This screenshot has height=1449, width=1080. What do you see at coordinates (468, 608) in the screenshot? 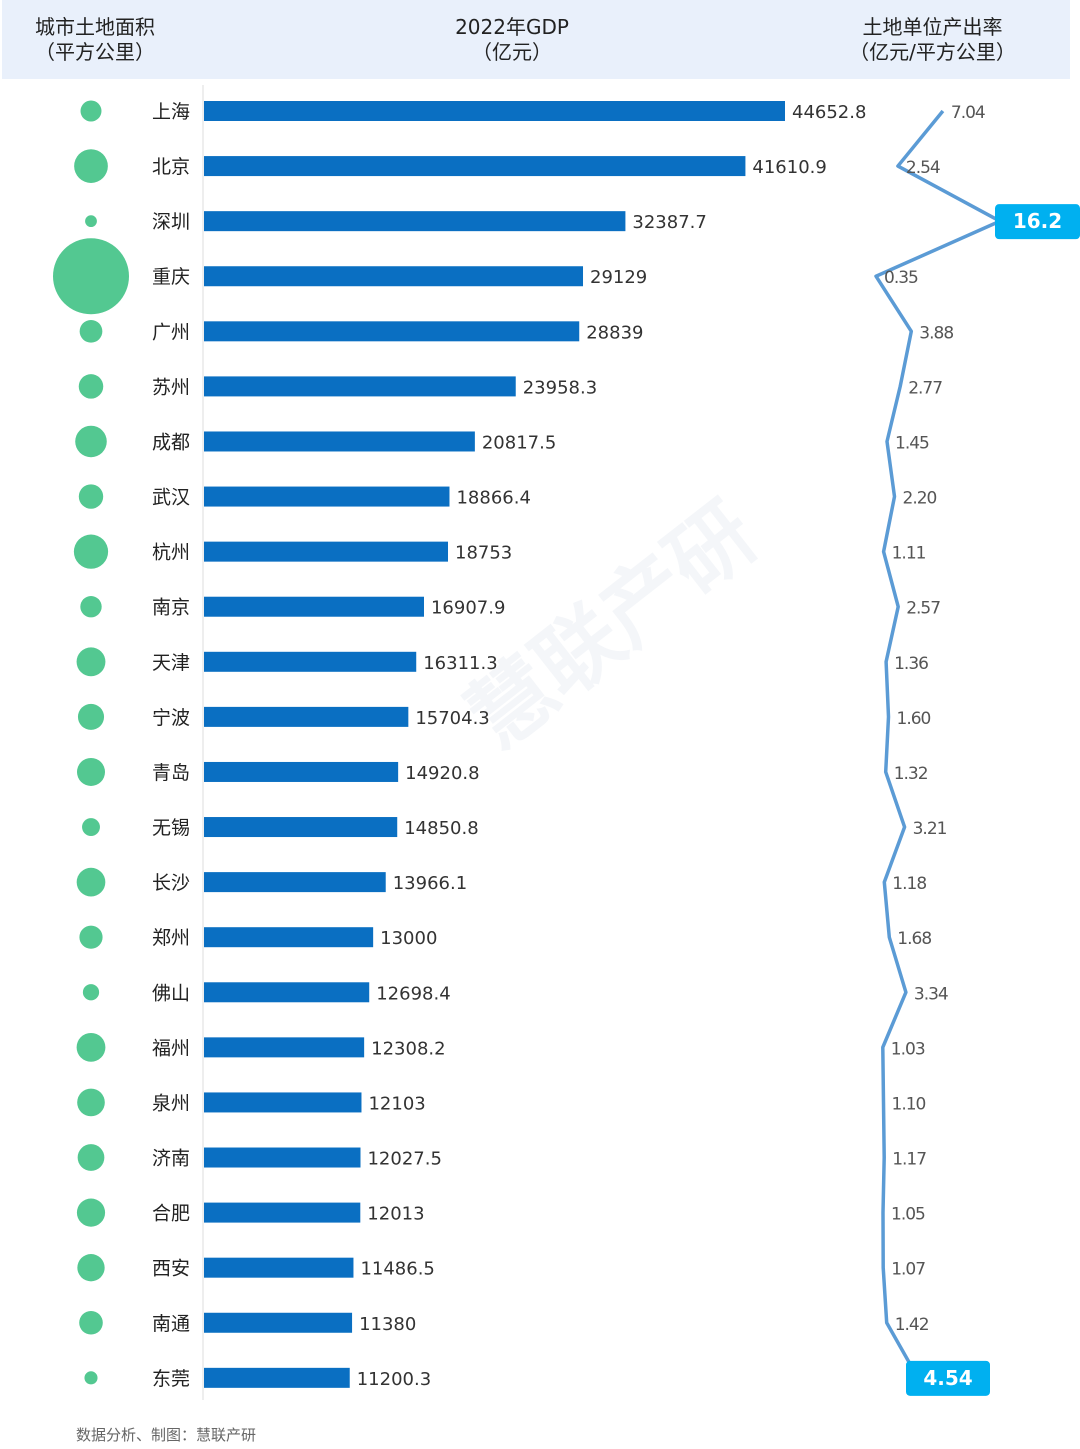
I see `gdp-value-label: 16907.9` at bounding box center [468, 608].